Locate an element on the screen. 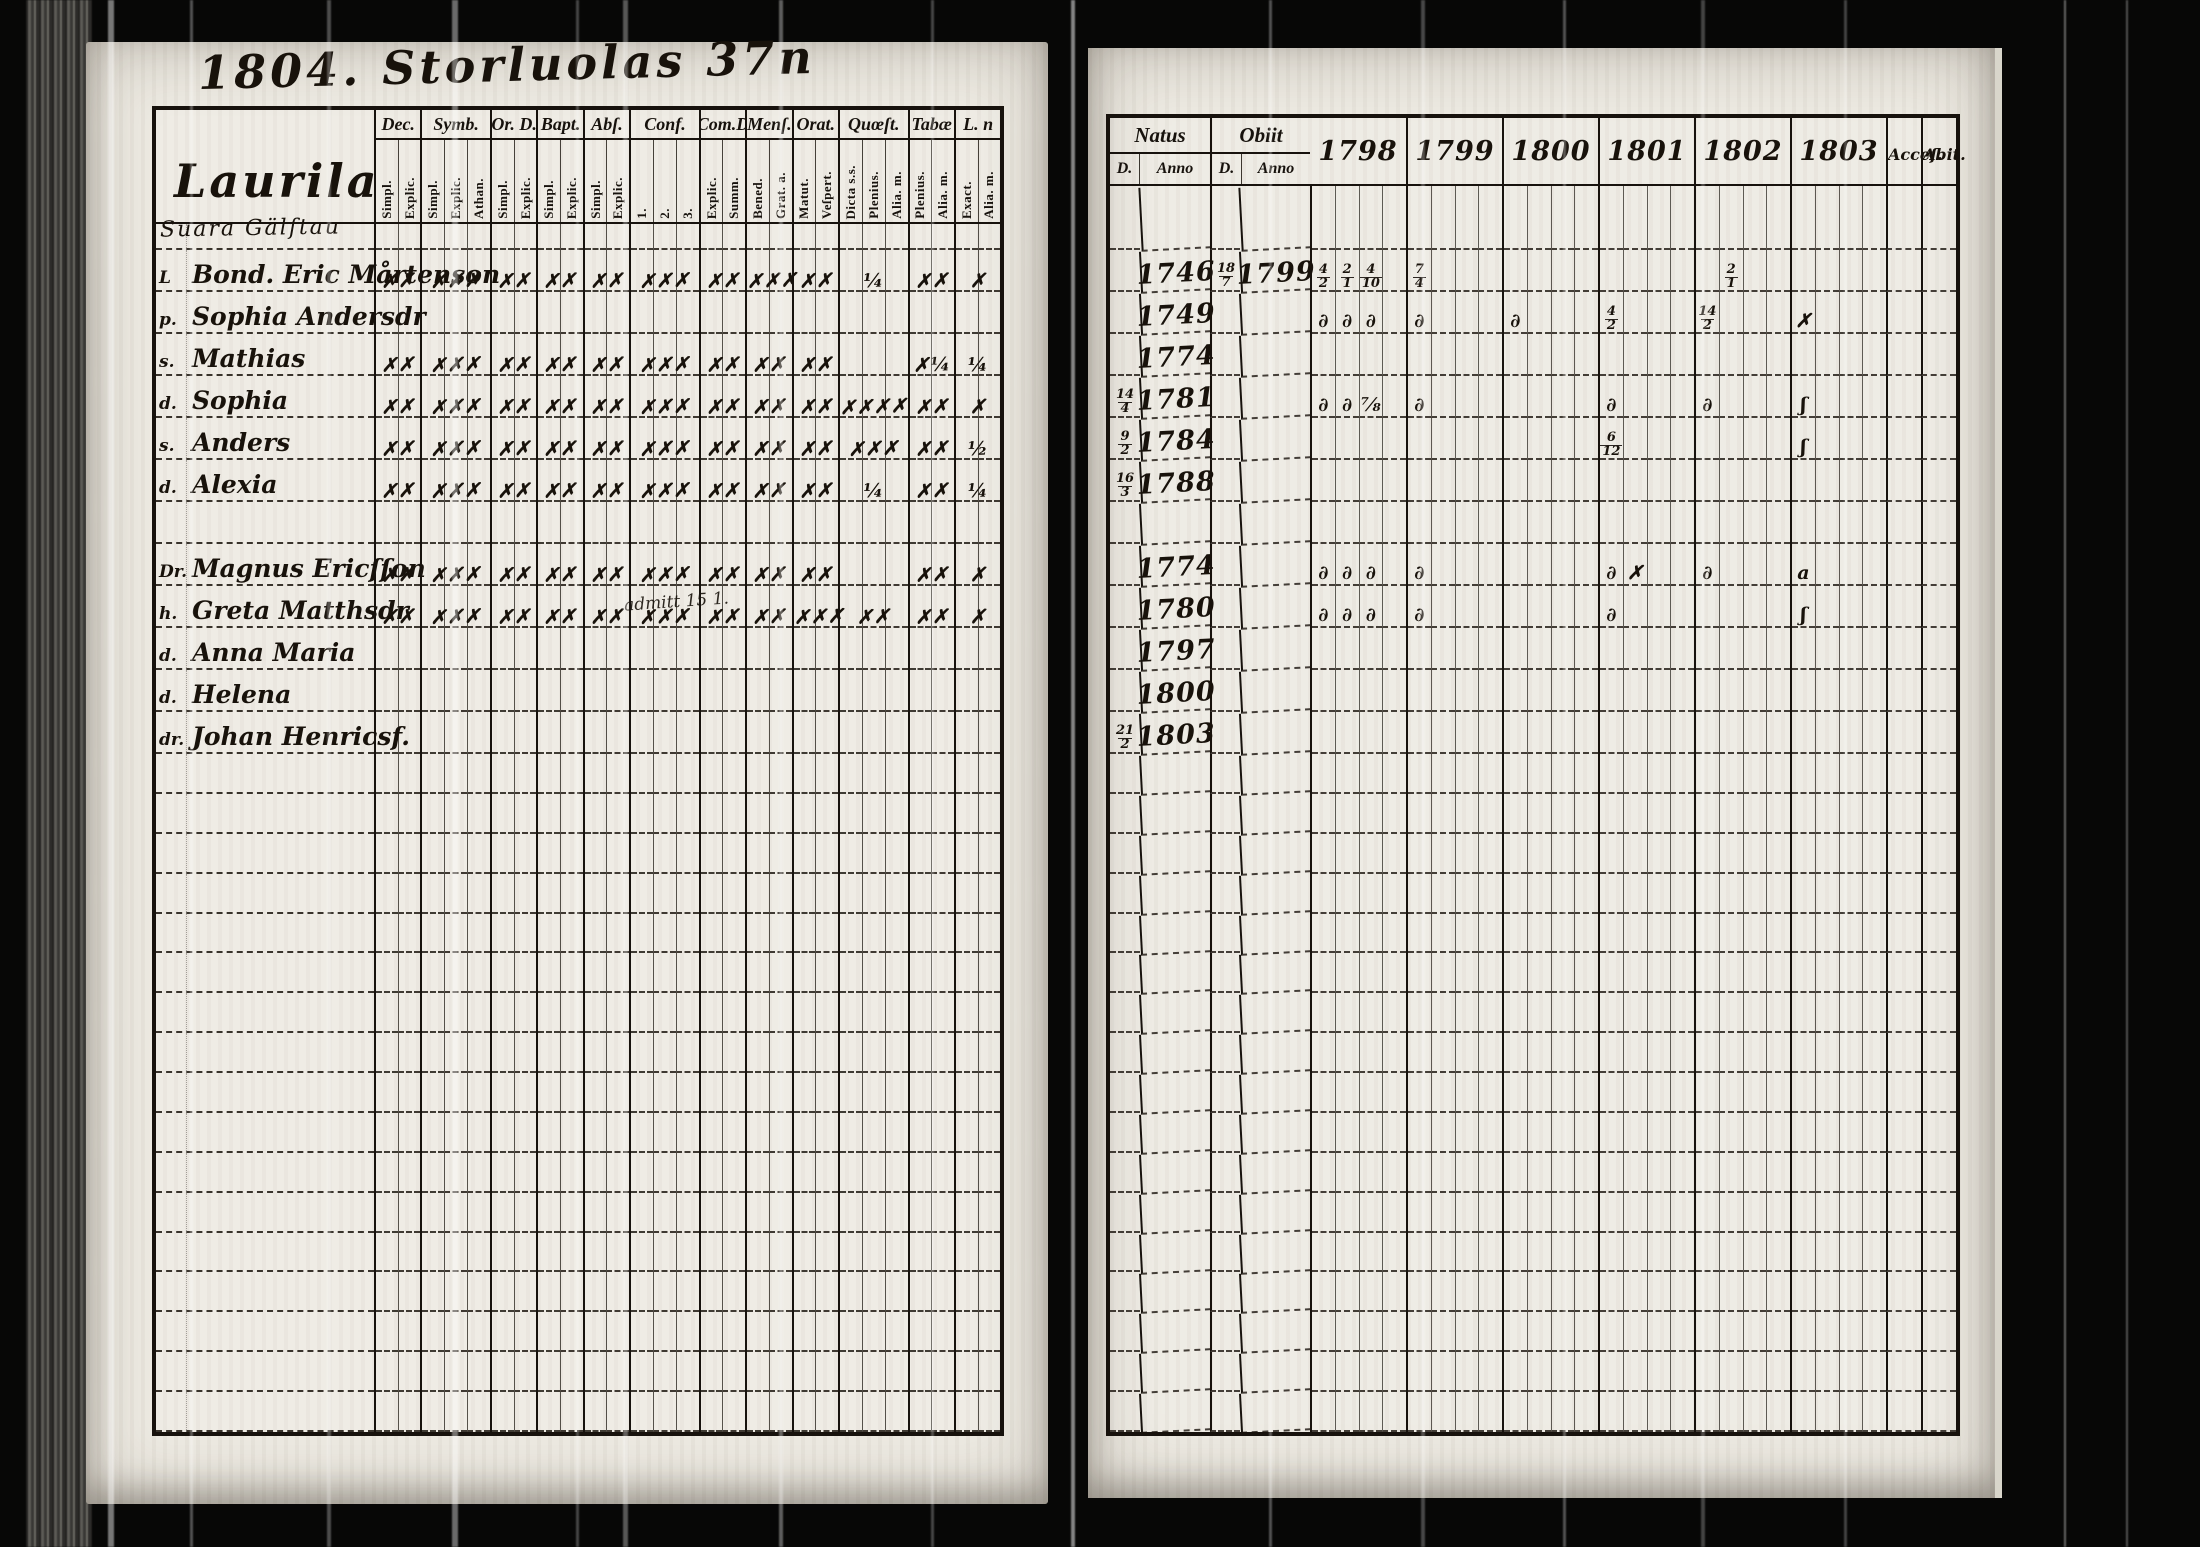  natus-anno-cell is located at coordinates (1175, 523).